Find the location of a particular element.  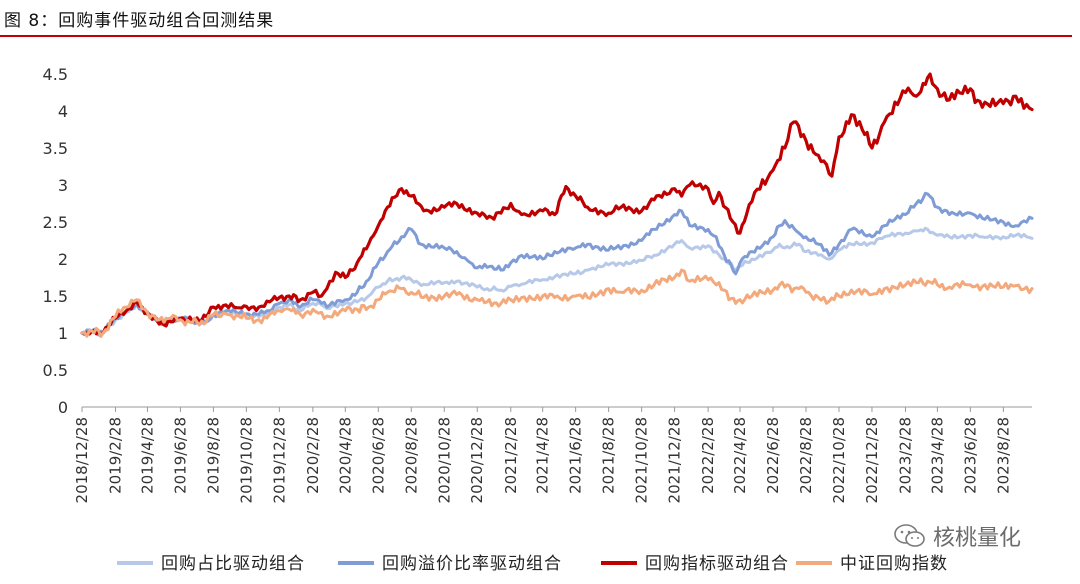

y-tick-label: 3.5 is located at coordinates (55, 148).